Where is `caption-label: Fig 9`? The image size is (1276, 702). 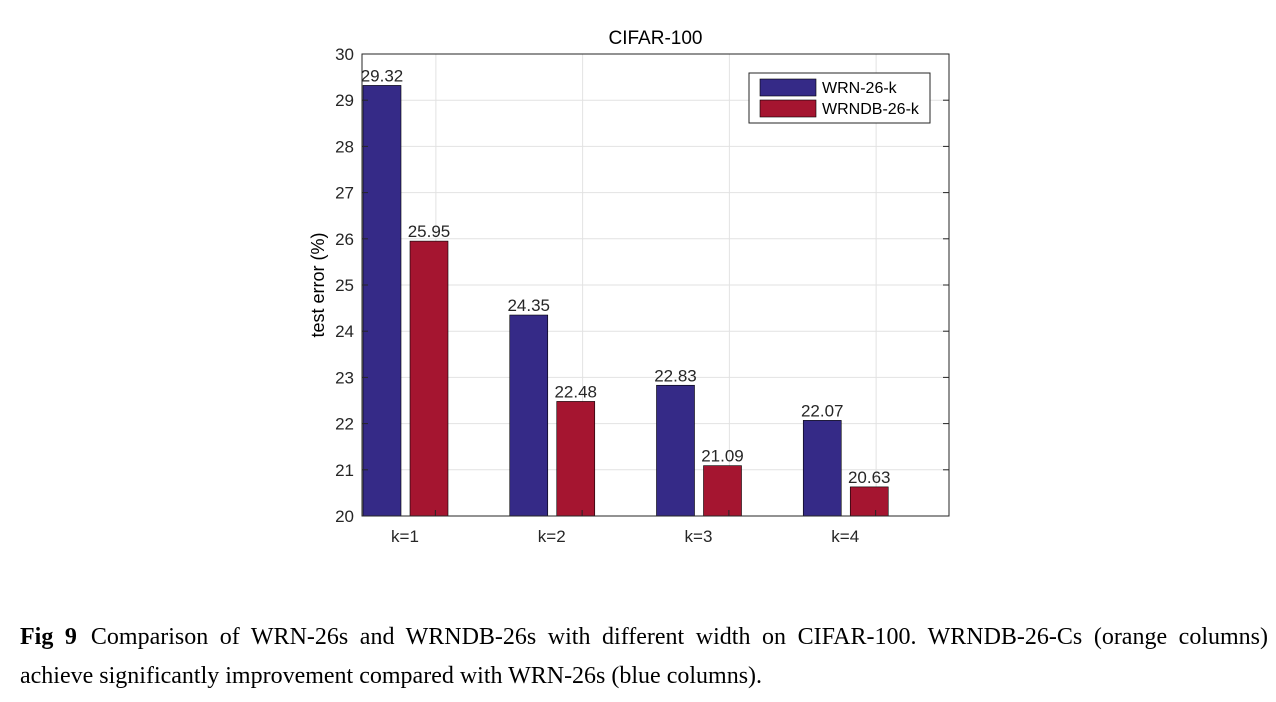 caption-label: Fig 9 is located at coordinates (48, 637).